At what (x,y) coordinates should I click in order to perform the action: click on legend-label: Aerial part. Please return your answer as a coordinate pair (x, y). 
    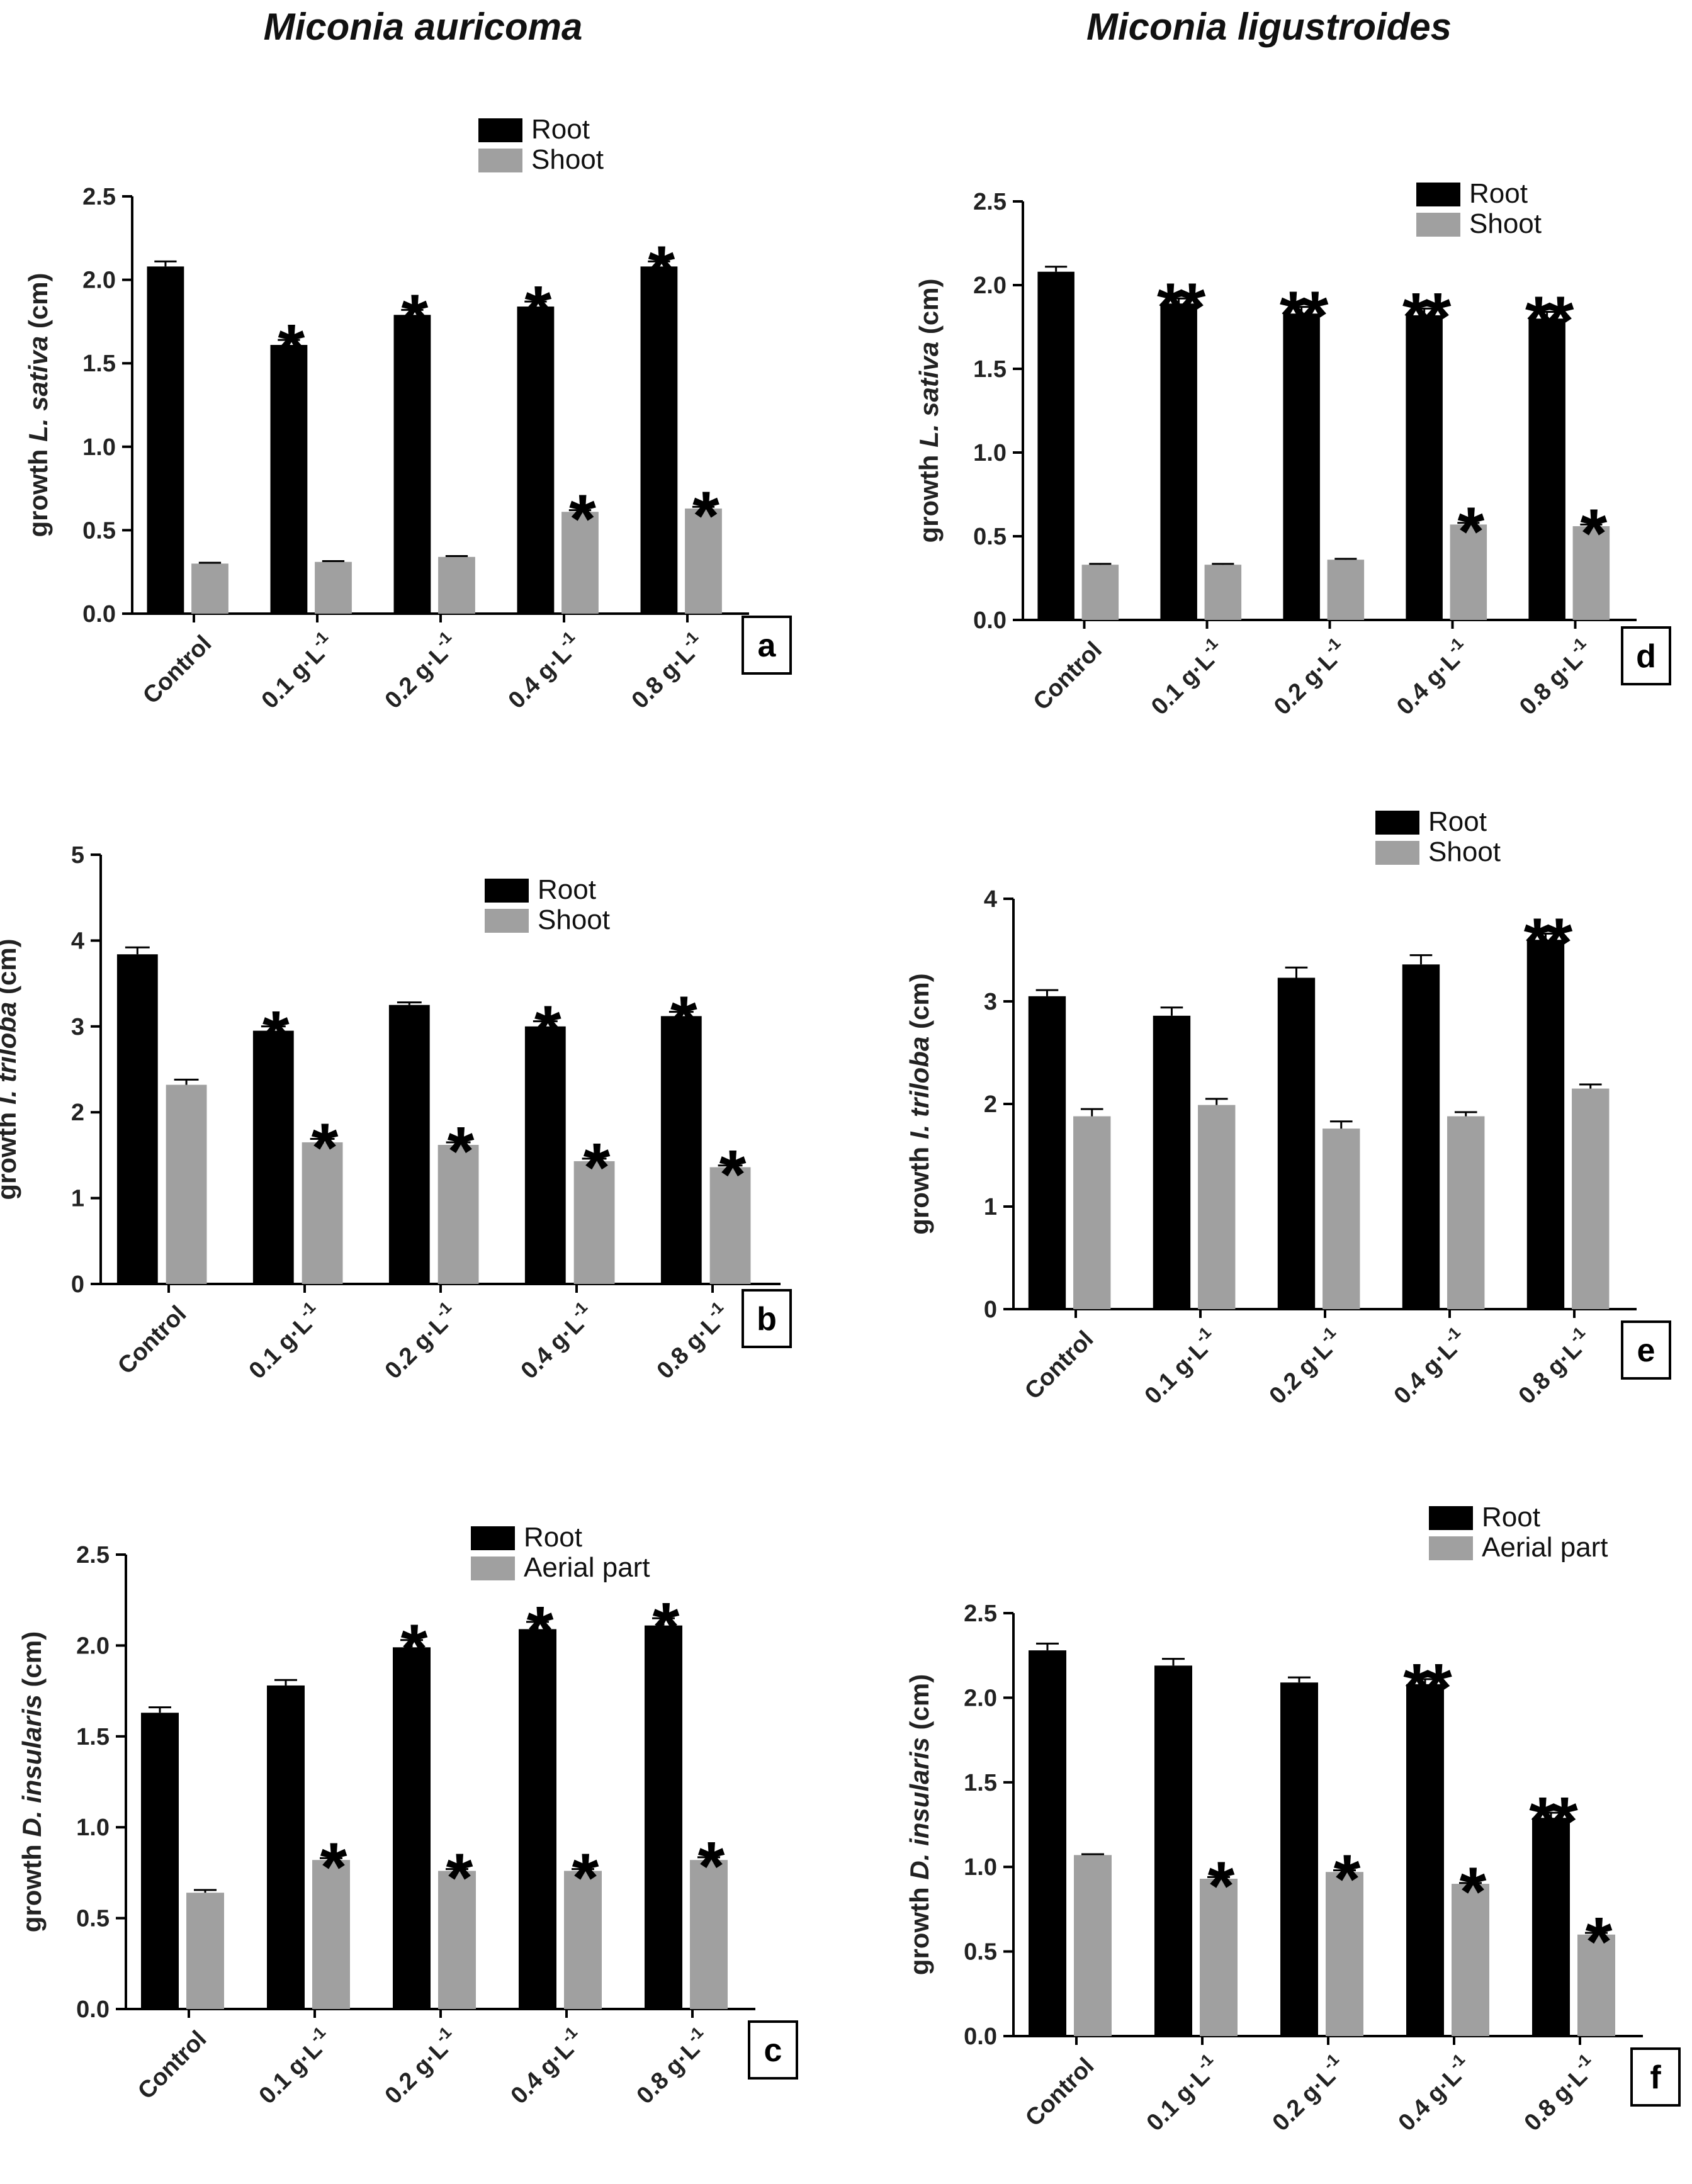
    Looking at the image, I should click on (587, 1567).